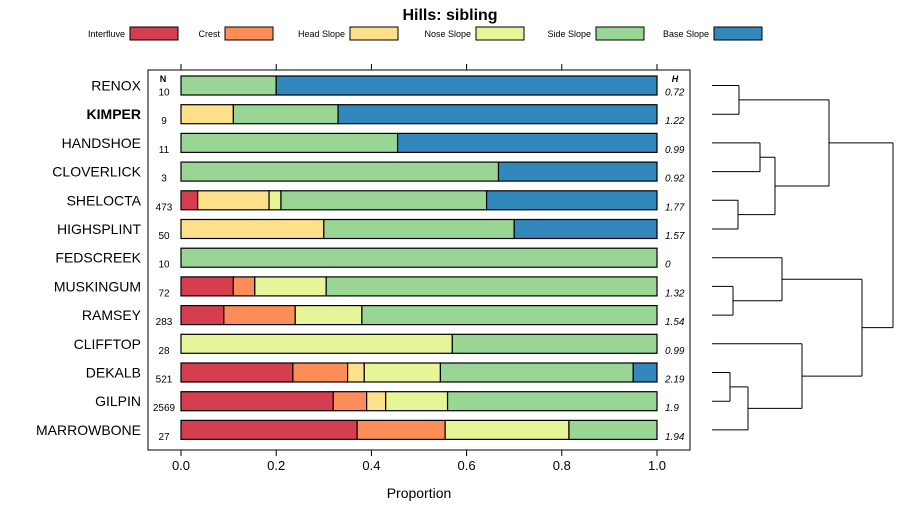  I want to click on x-axis-label: Proportion, so click(419, 493).